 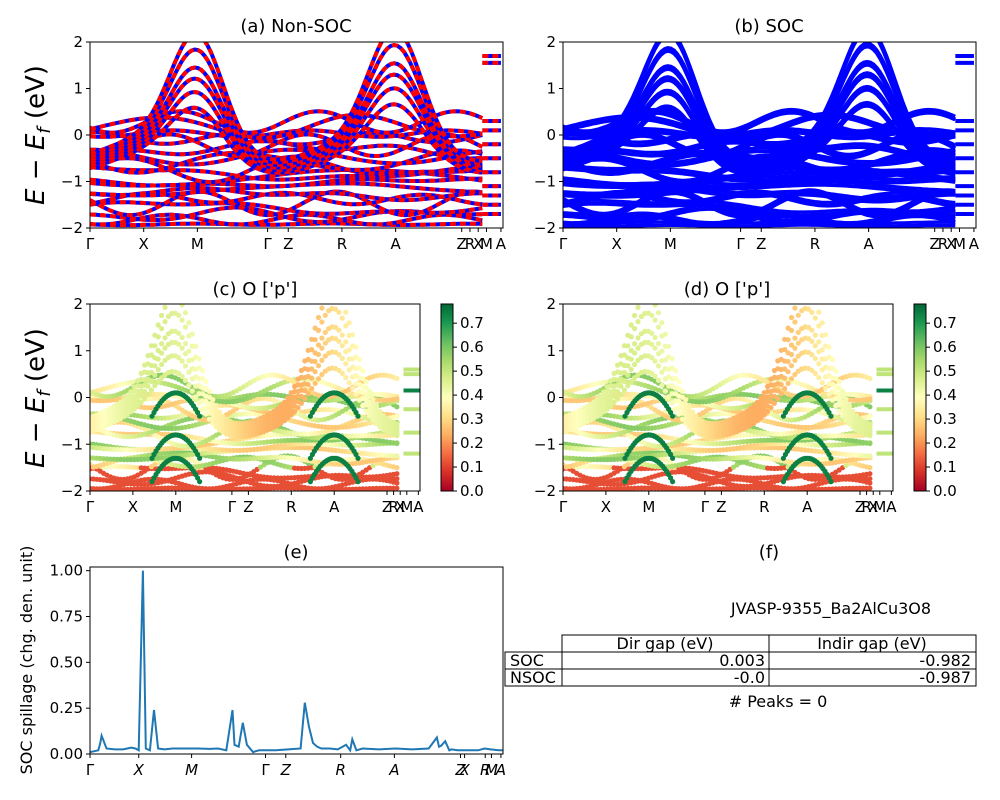 I want to click on panel-c-ylabel: E − Ef (eV), so click(x=38, y=398).